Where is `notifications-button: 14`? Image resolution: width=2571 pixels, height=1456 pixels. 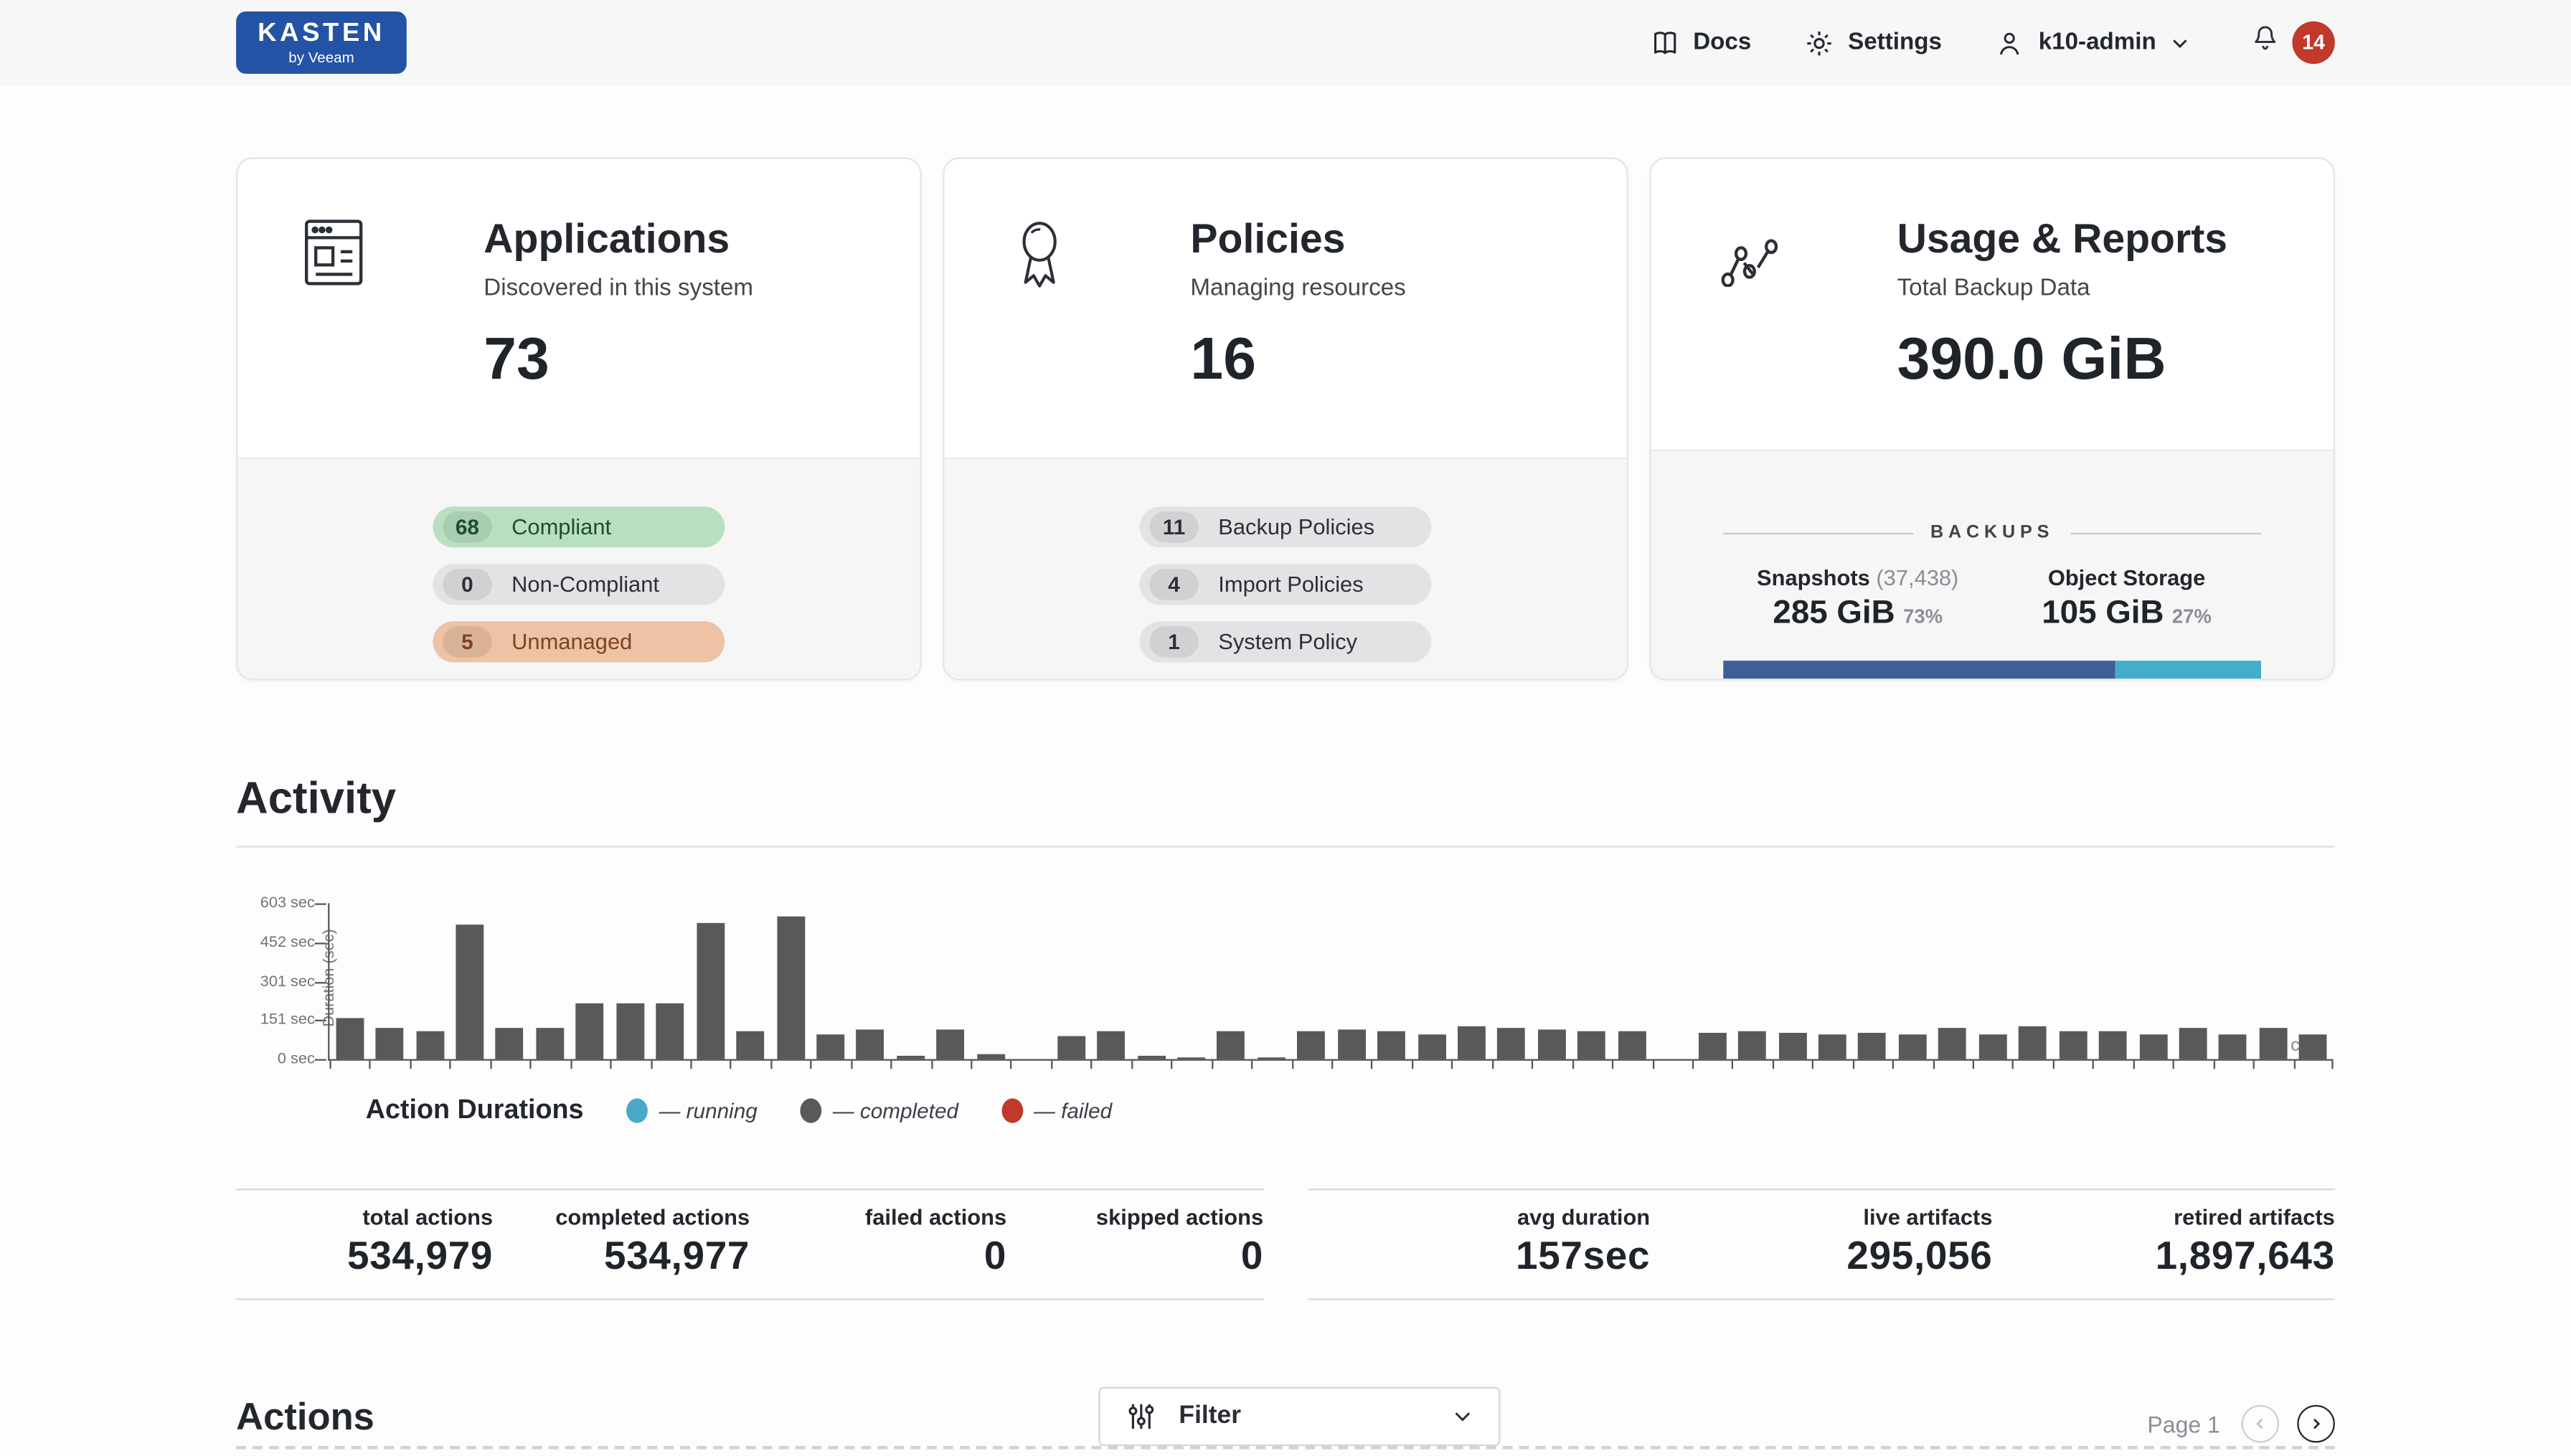 notifications-button: 14 is located at coordinates (2292, 43).